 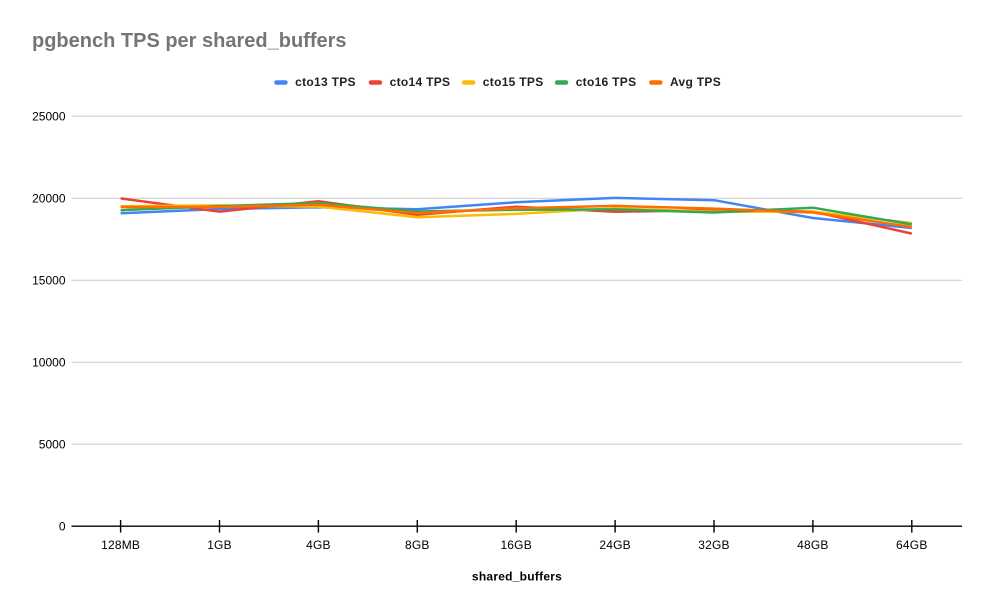 What do you see at coordinates (49, 117) in the screenshot?
I see `svg-text: 25000` at bounding box center [49, 117].